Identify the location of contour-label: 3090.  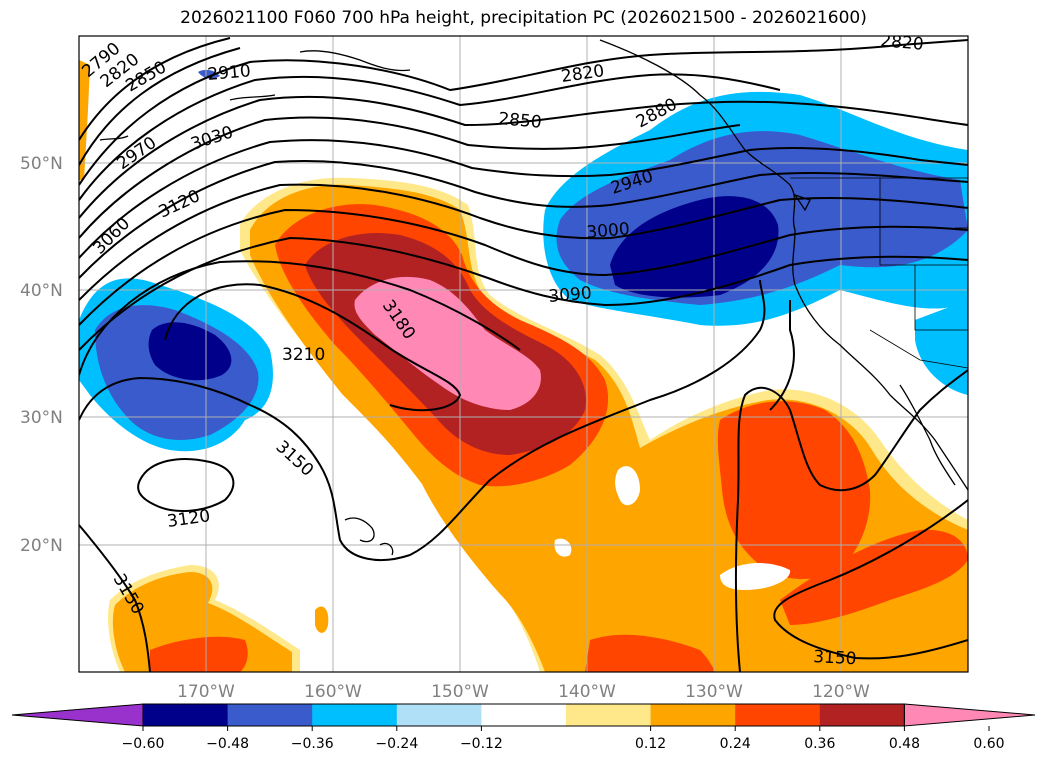
(570, 295).